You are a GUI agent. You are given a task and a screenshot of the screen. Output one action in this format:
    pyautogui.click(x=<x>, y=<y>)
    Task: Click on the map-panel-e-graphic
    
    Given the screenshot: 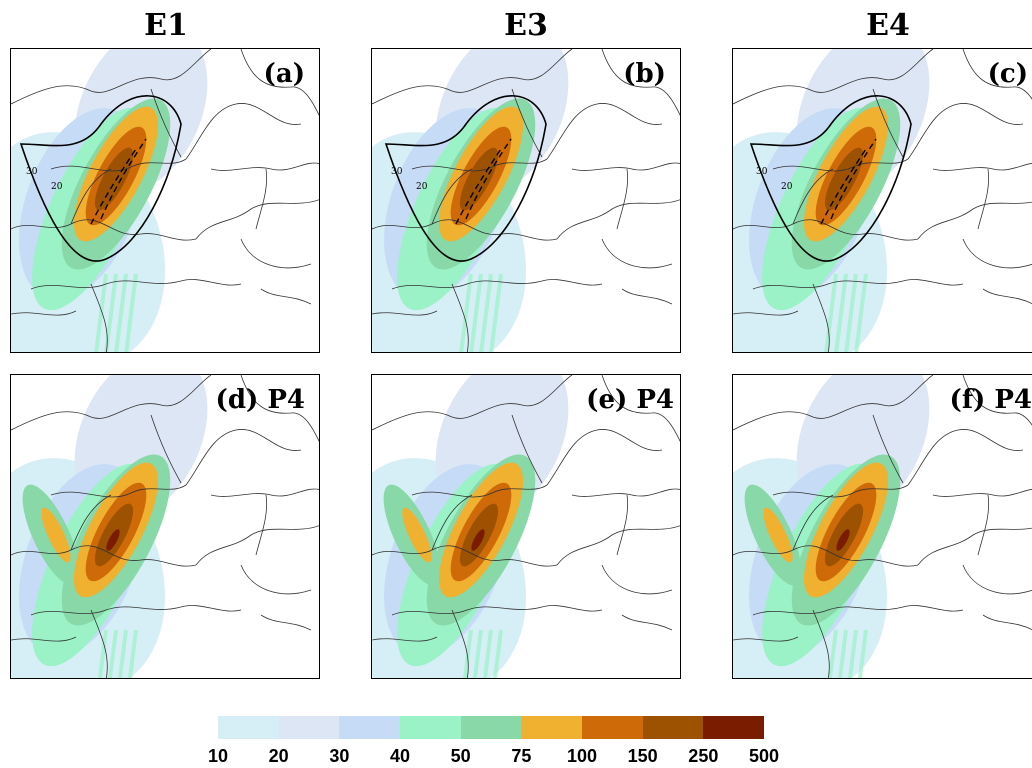 What is the action you would take?
    pyautogui.click(x=526, y=526)
    